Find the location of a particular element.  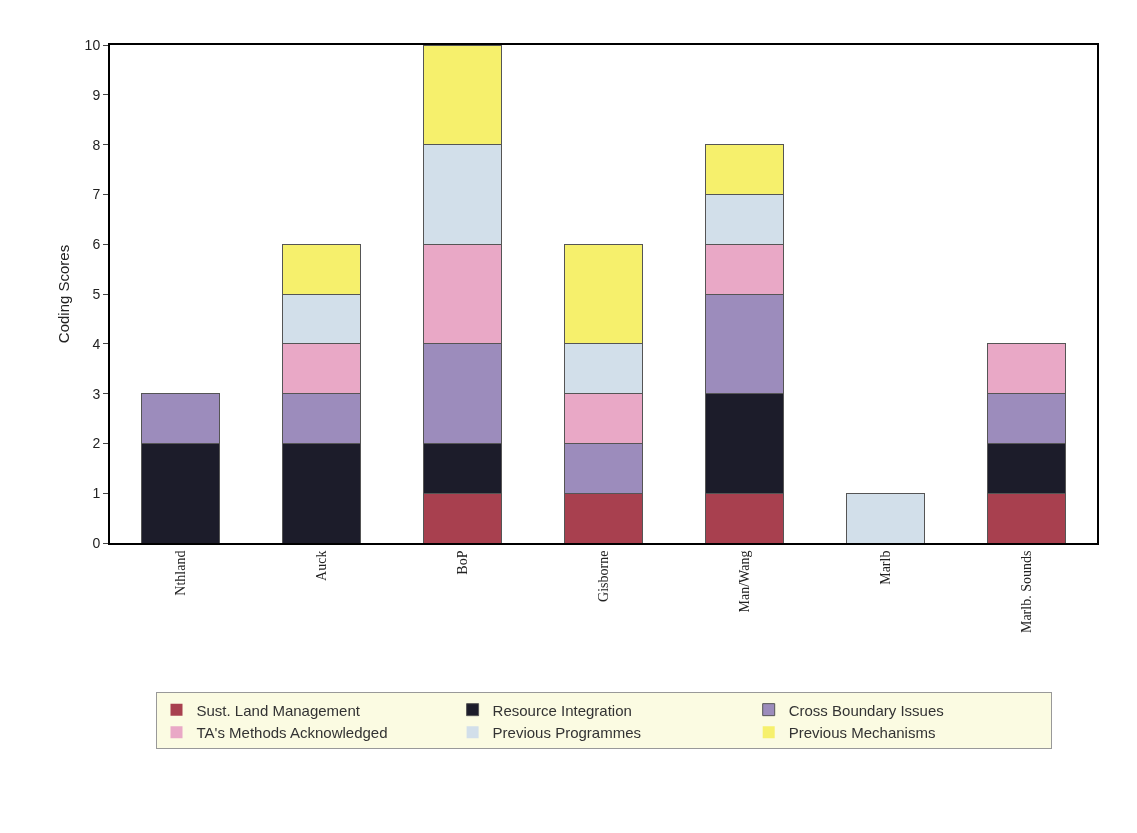

legend-label: Previous Mechanisms is located at coordinates (862, 732).